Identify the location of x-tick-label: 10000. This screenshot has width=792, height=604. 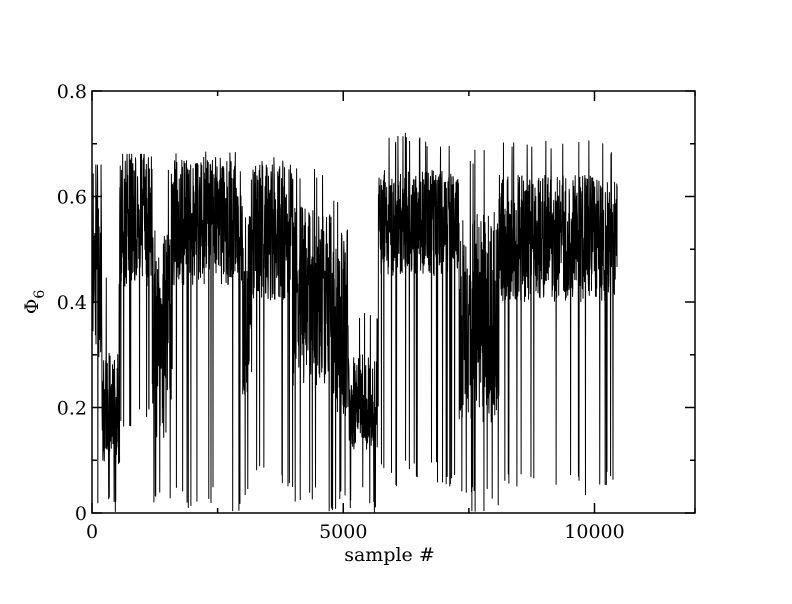
(594, 532).